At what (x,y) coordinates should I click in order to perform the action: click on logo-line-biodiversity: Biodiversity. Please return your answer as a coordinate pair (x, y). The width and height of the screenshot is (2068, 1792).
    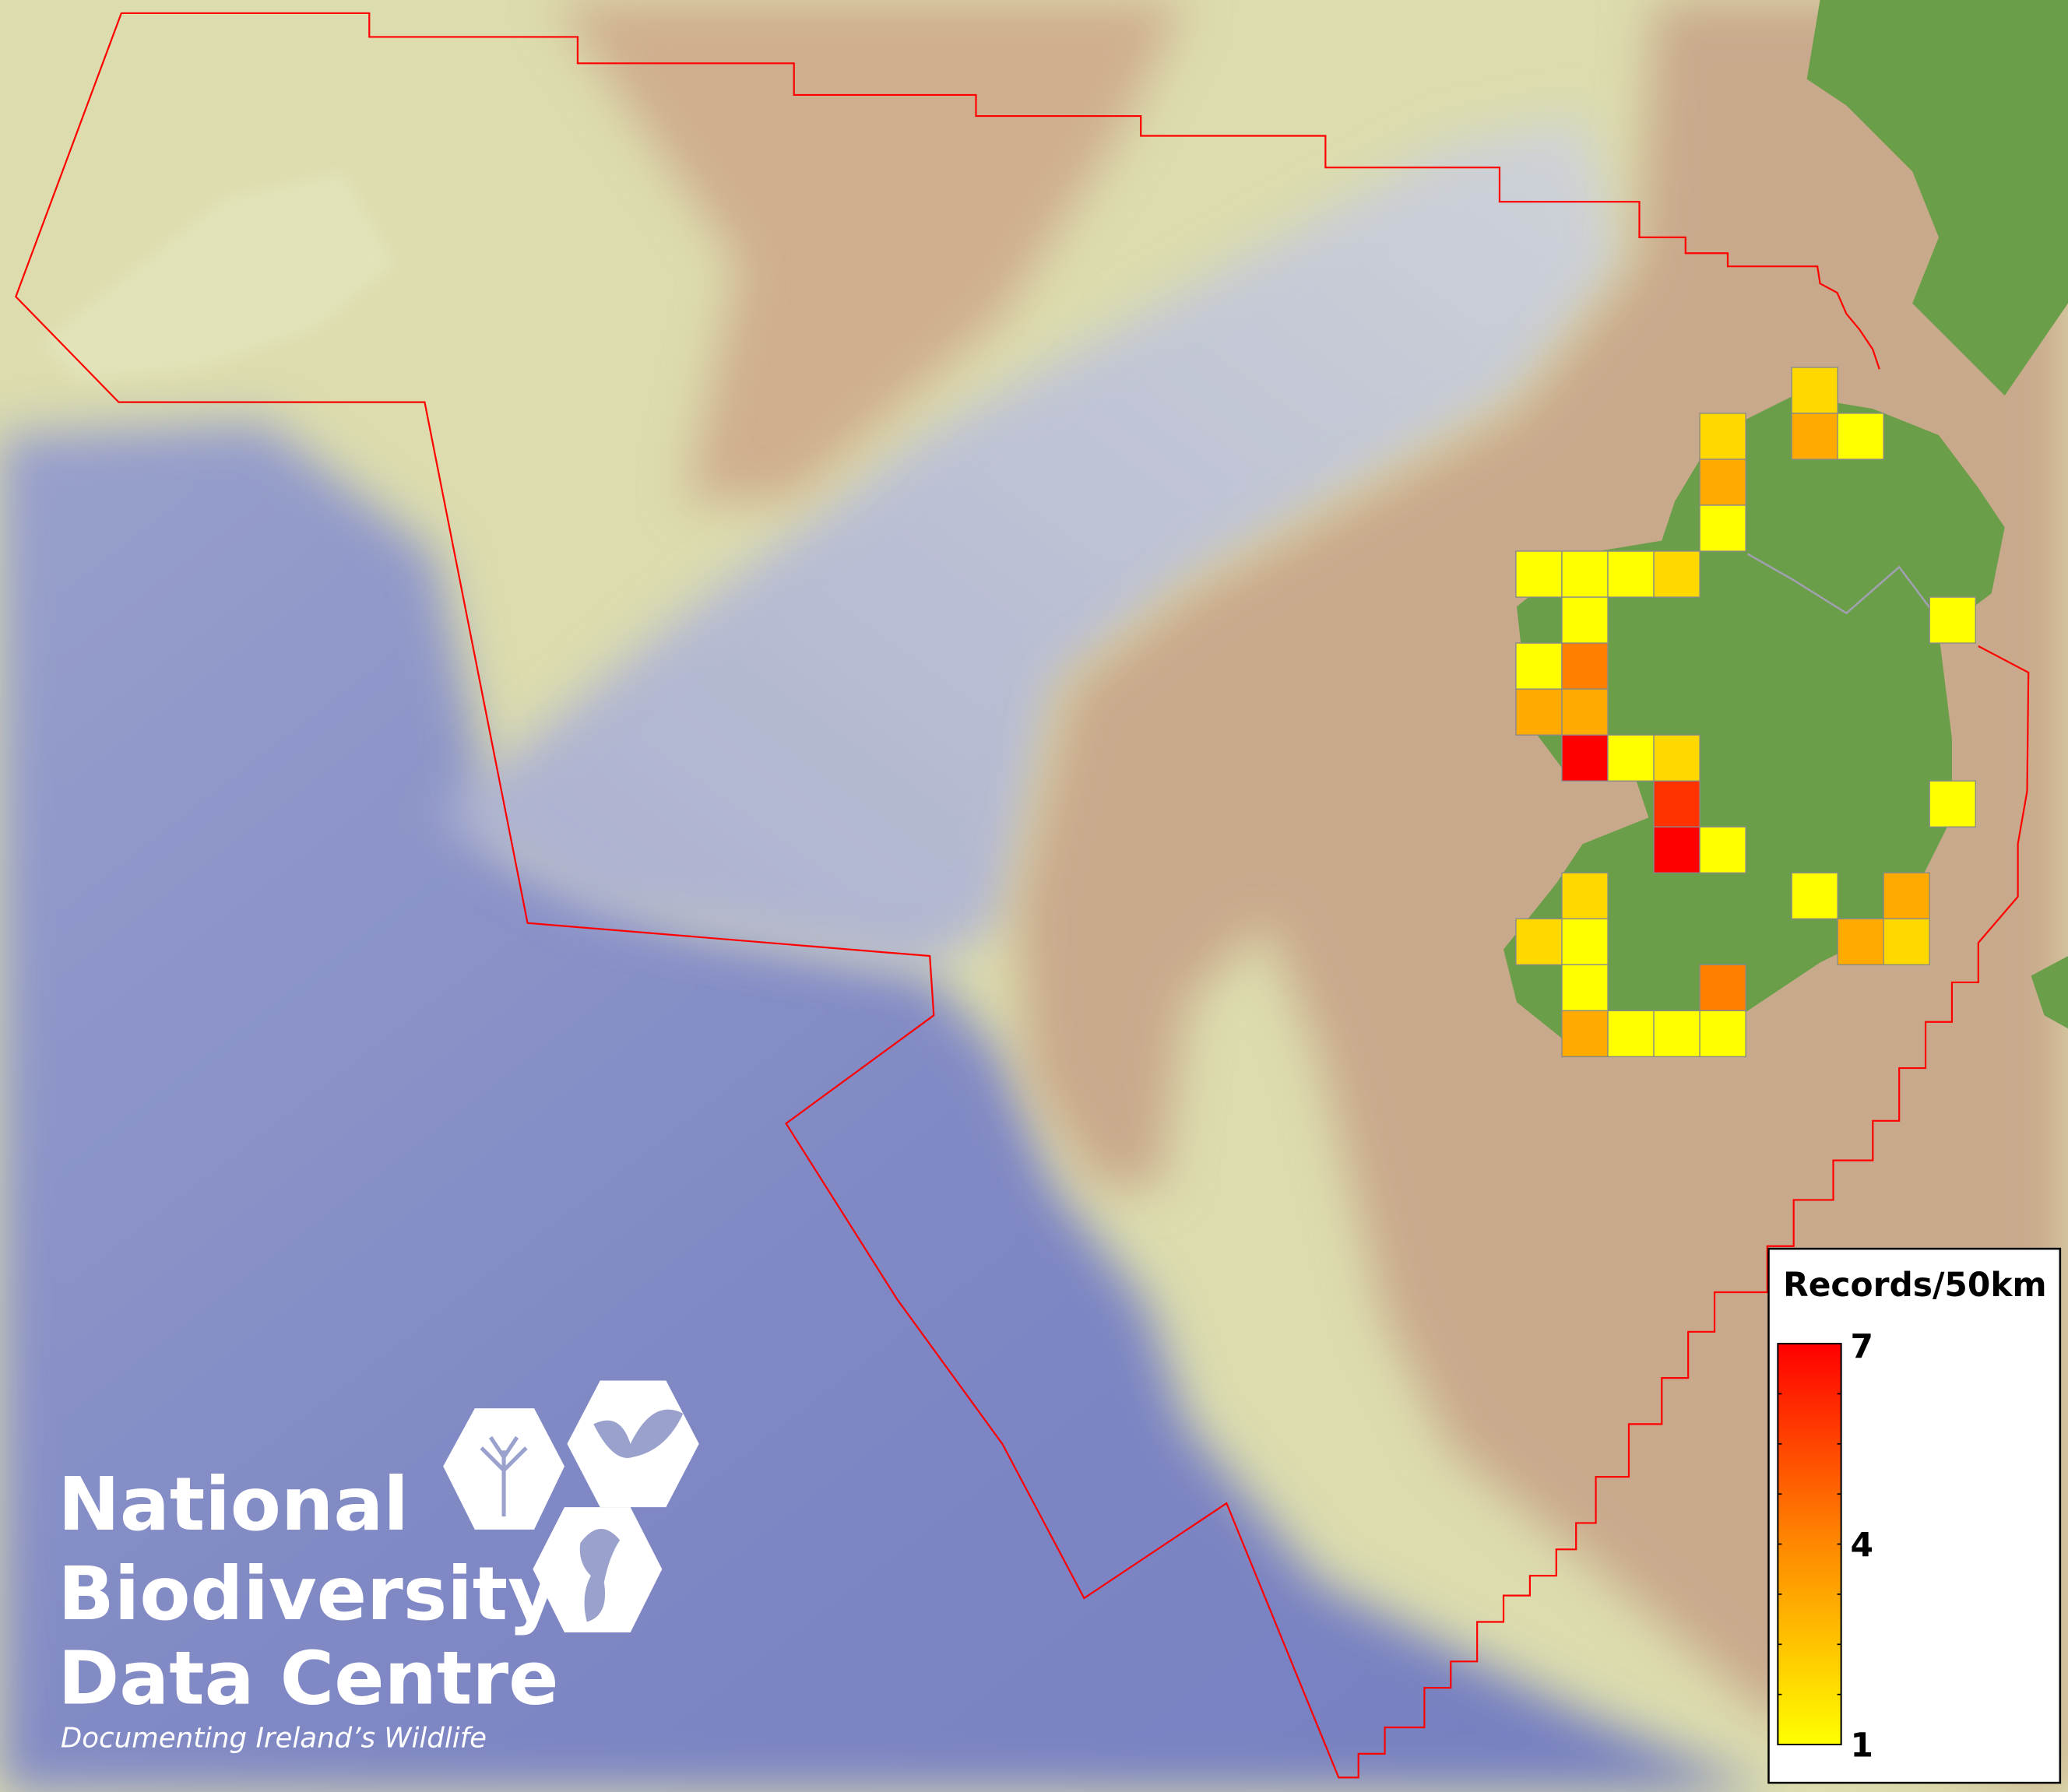
    Looking at the image, I should click on (307, 1594).